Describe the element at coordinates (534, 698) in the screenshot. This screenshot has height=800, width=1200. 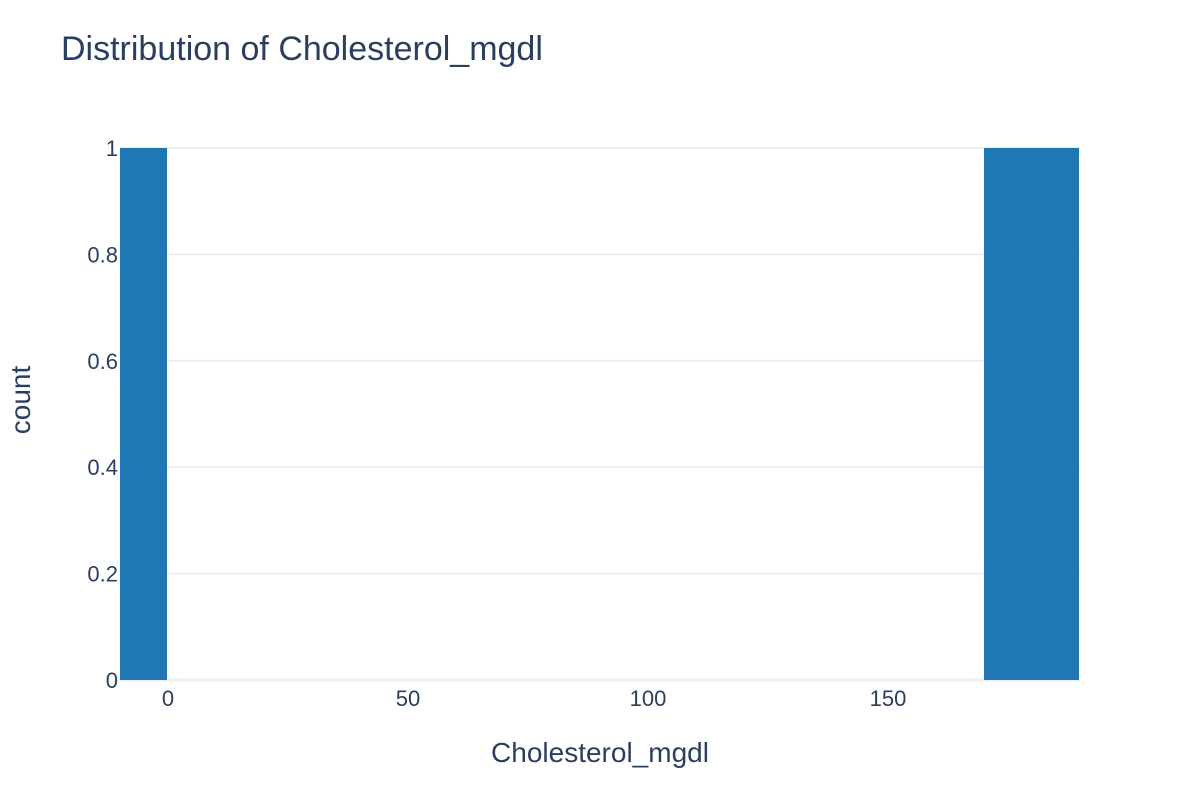
I see `x-ticks-layer: 0 50 100 150` at that location.